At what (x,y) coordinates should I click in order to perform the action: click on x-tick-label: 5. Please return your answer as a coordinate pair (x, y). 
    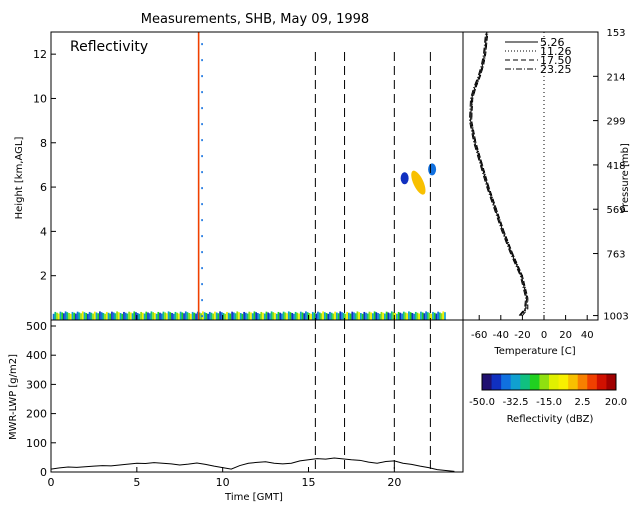
    Looking at the image, I should click on (136, 482).